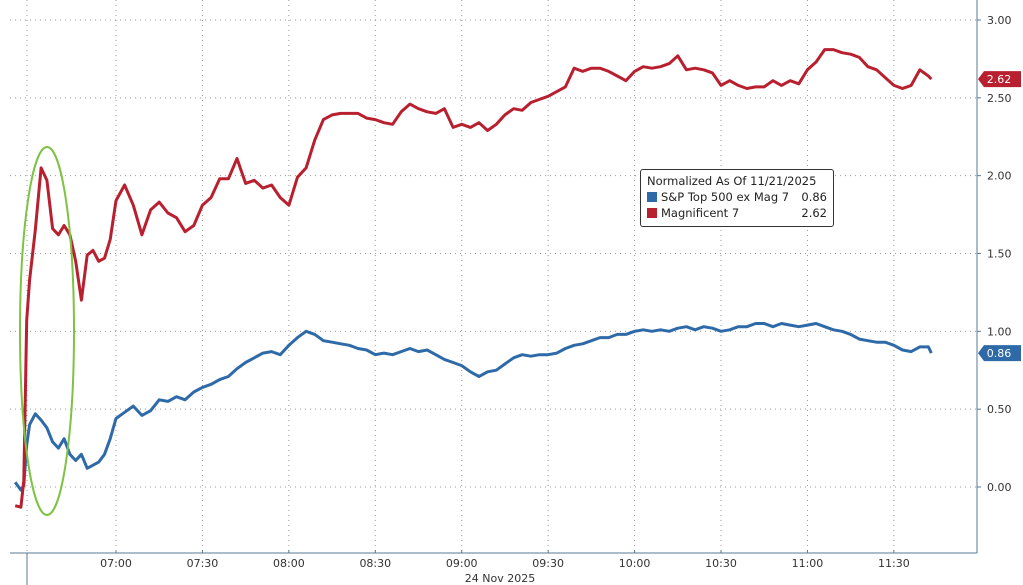 The height and width of the screenshot is (585, 1023). I want to click on x-tick-label: 08:00, so click(289, 563).